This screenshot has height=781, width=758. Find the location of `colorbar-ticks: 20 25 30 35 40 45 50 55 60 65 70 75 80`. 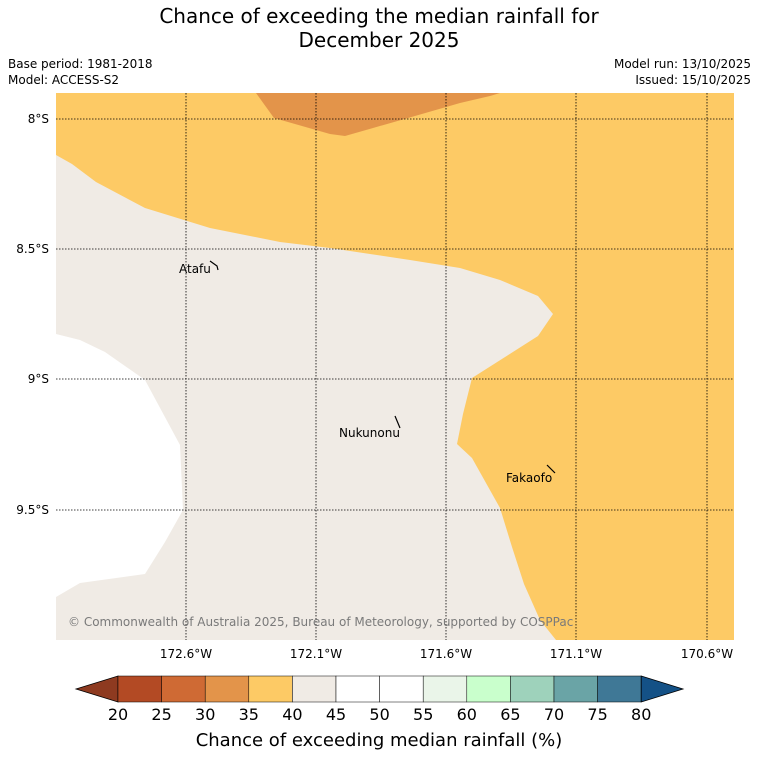

colorbar-ticks: 20 25 30 35 40 45 50 55 60 65 70 75 80 is located at coordinates (380, 714).